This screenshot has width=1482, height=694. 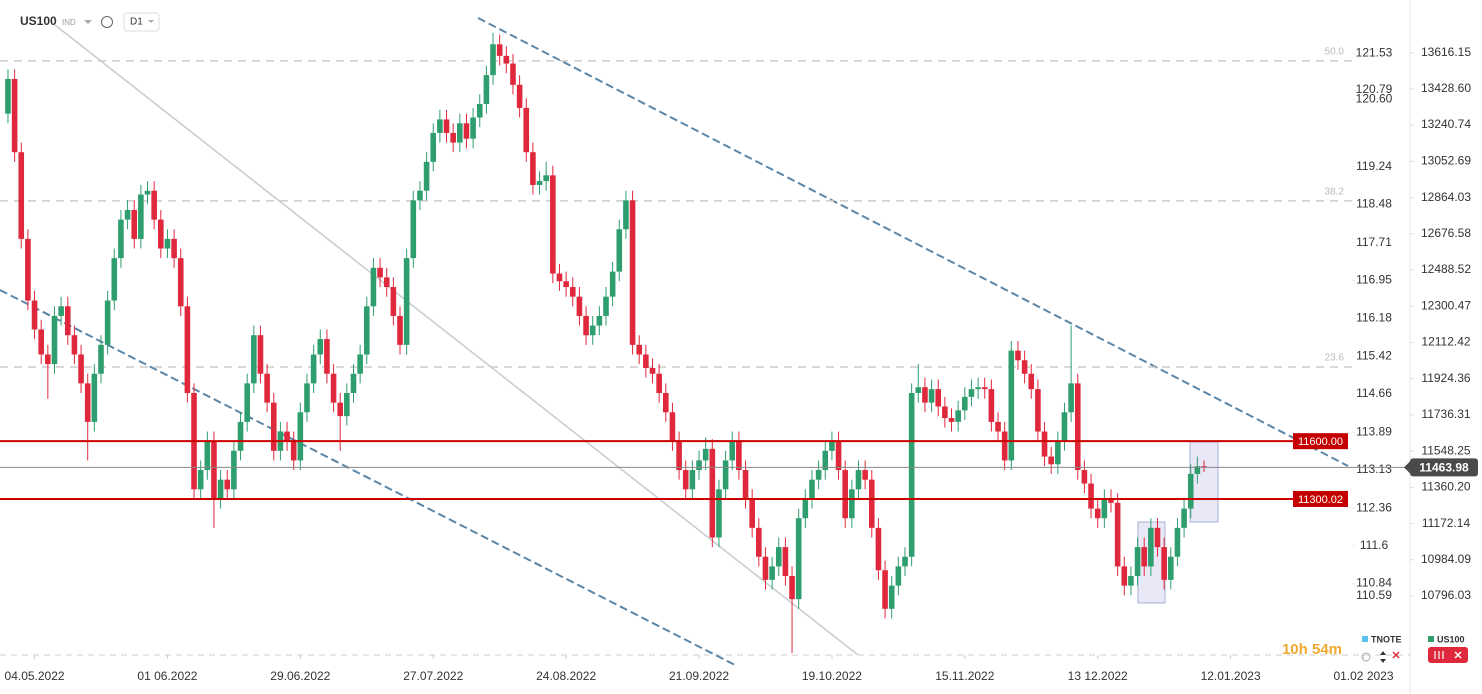 What do you see at coordinates (300, 676) in the screenshot?
I see `x-tick-label: 29.06.2022` at bounding box center [300, 676].